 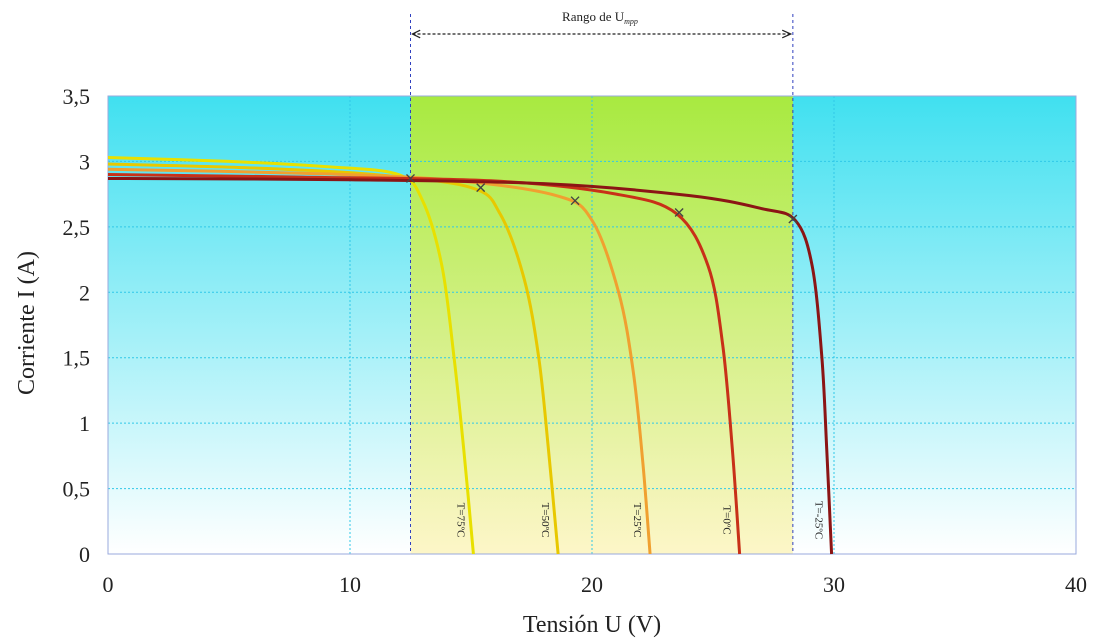 I want to click on y-tick-label: 0,5, so click(x=77, y=489).